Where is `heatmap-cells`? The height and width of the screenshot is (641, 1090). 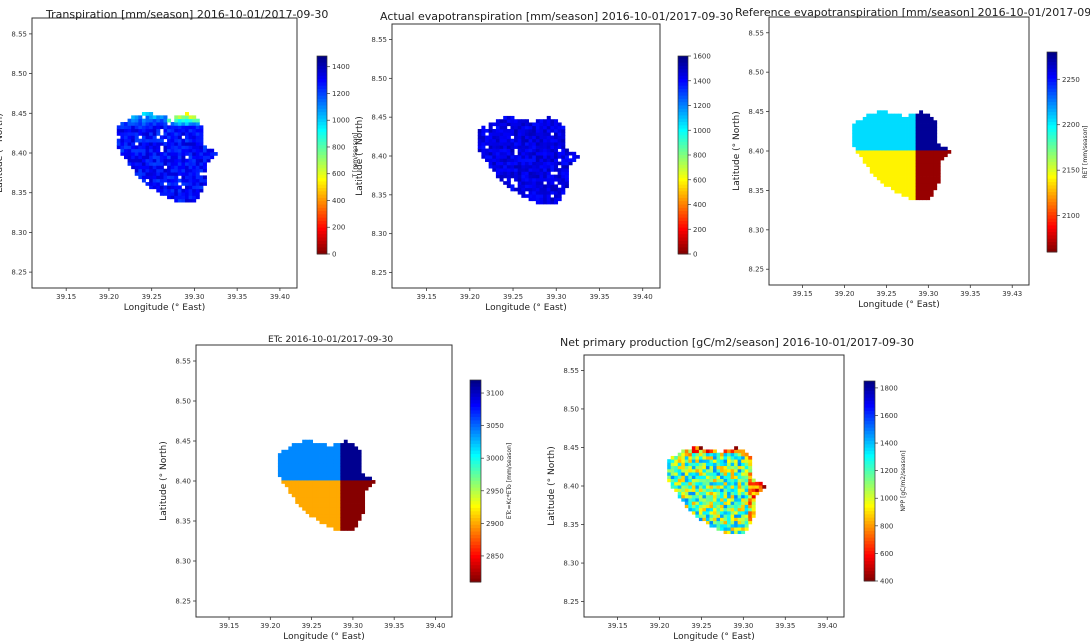 heatmap-cells is located at coordinates (528, 160).